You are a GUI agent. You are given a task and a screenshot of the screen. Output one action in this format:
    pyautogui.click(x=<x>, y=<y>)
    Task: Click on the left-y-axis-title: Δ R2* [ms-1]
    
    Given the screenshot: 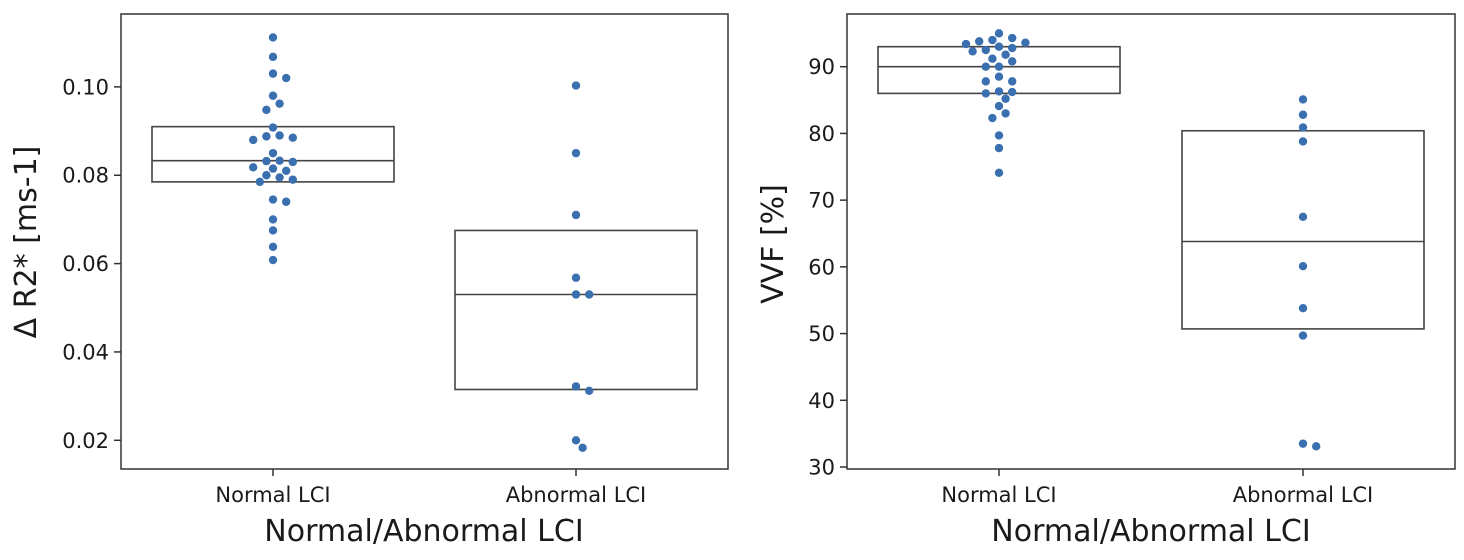 What is the action you would take?
    pyautogui.click(x=26, y=242)
    